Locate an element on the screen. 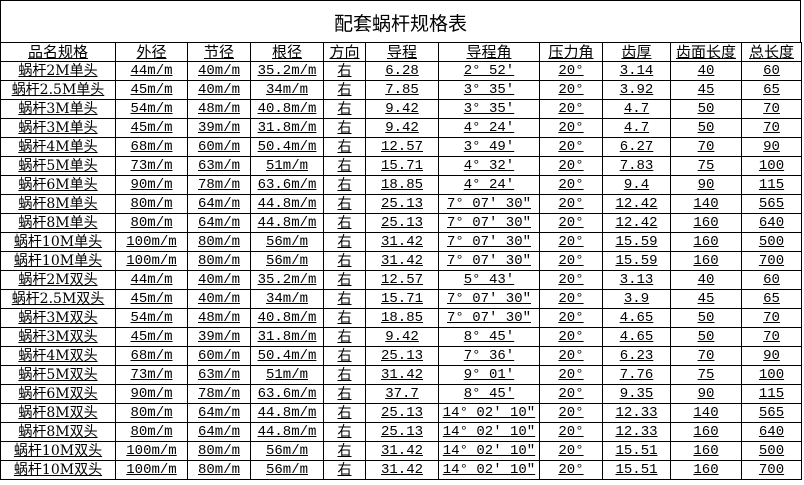 This screenshot has width=804, height=485. cell-name: 蜗杆8M单头 is located at coordinates (58, 204).